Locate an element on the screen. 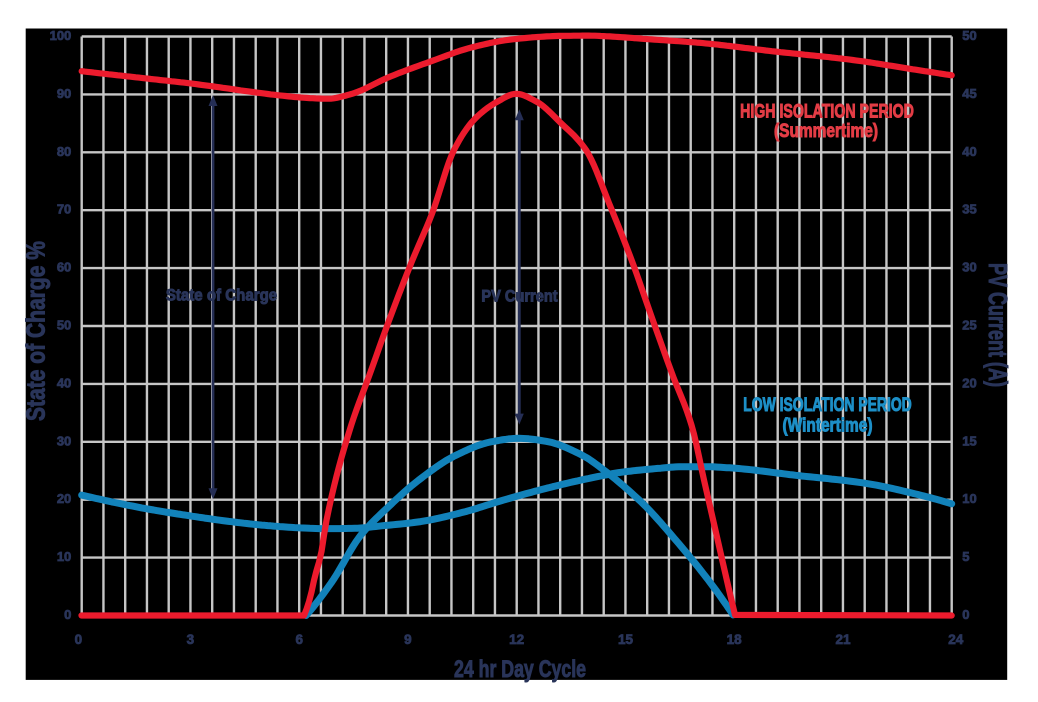 The width and height of the screenshot is (1038, 702). svg-text: (Summertime) is located at coordinates (826, 131).